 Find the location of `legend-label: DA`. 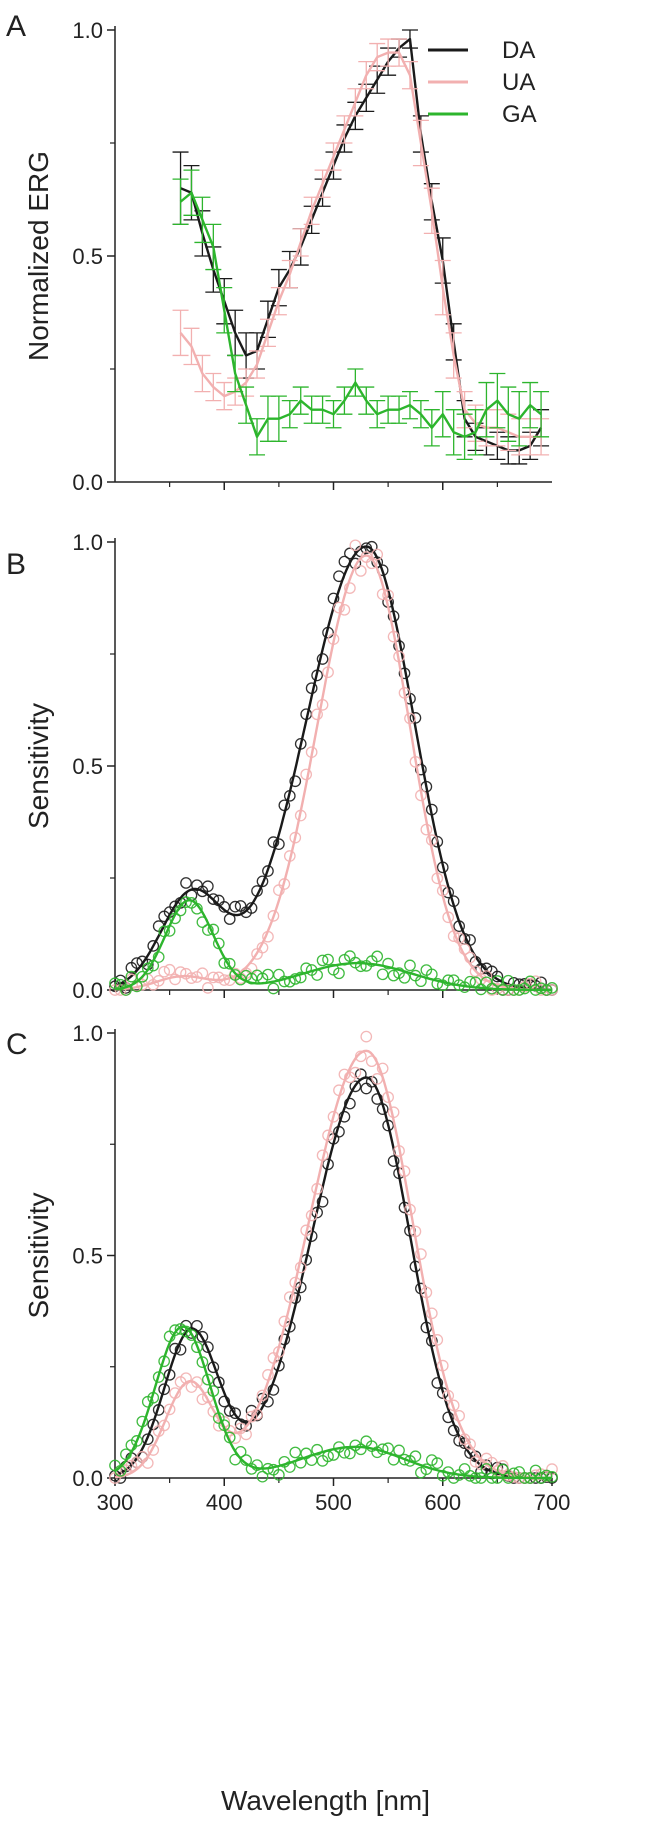

legend-label: DA is located at coordinates (518, 50).